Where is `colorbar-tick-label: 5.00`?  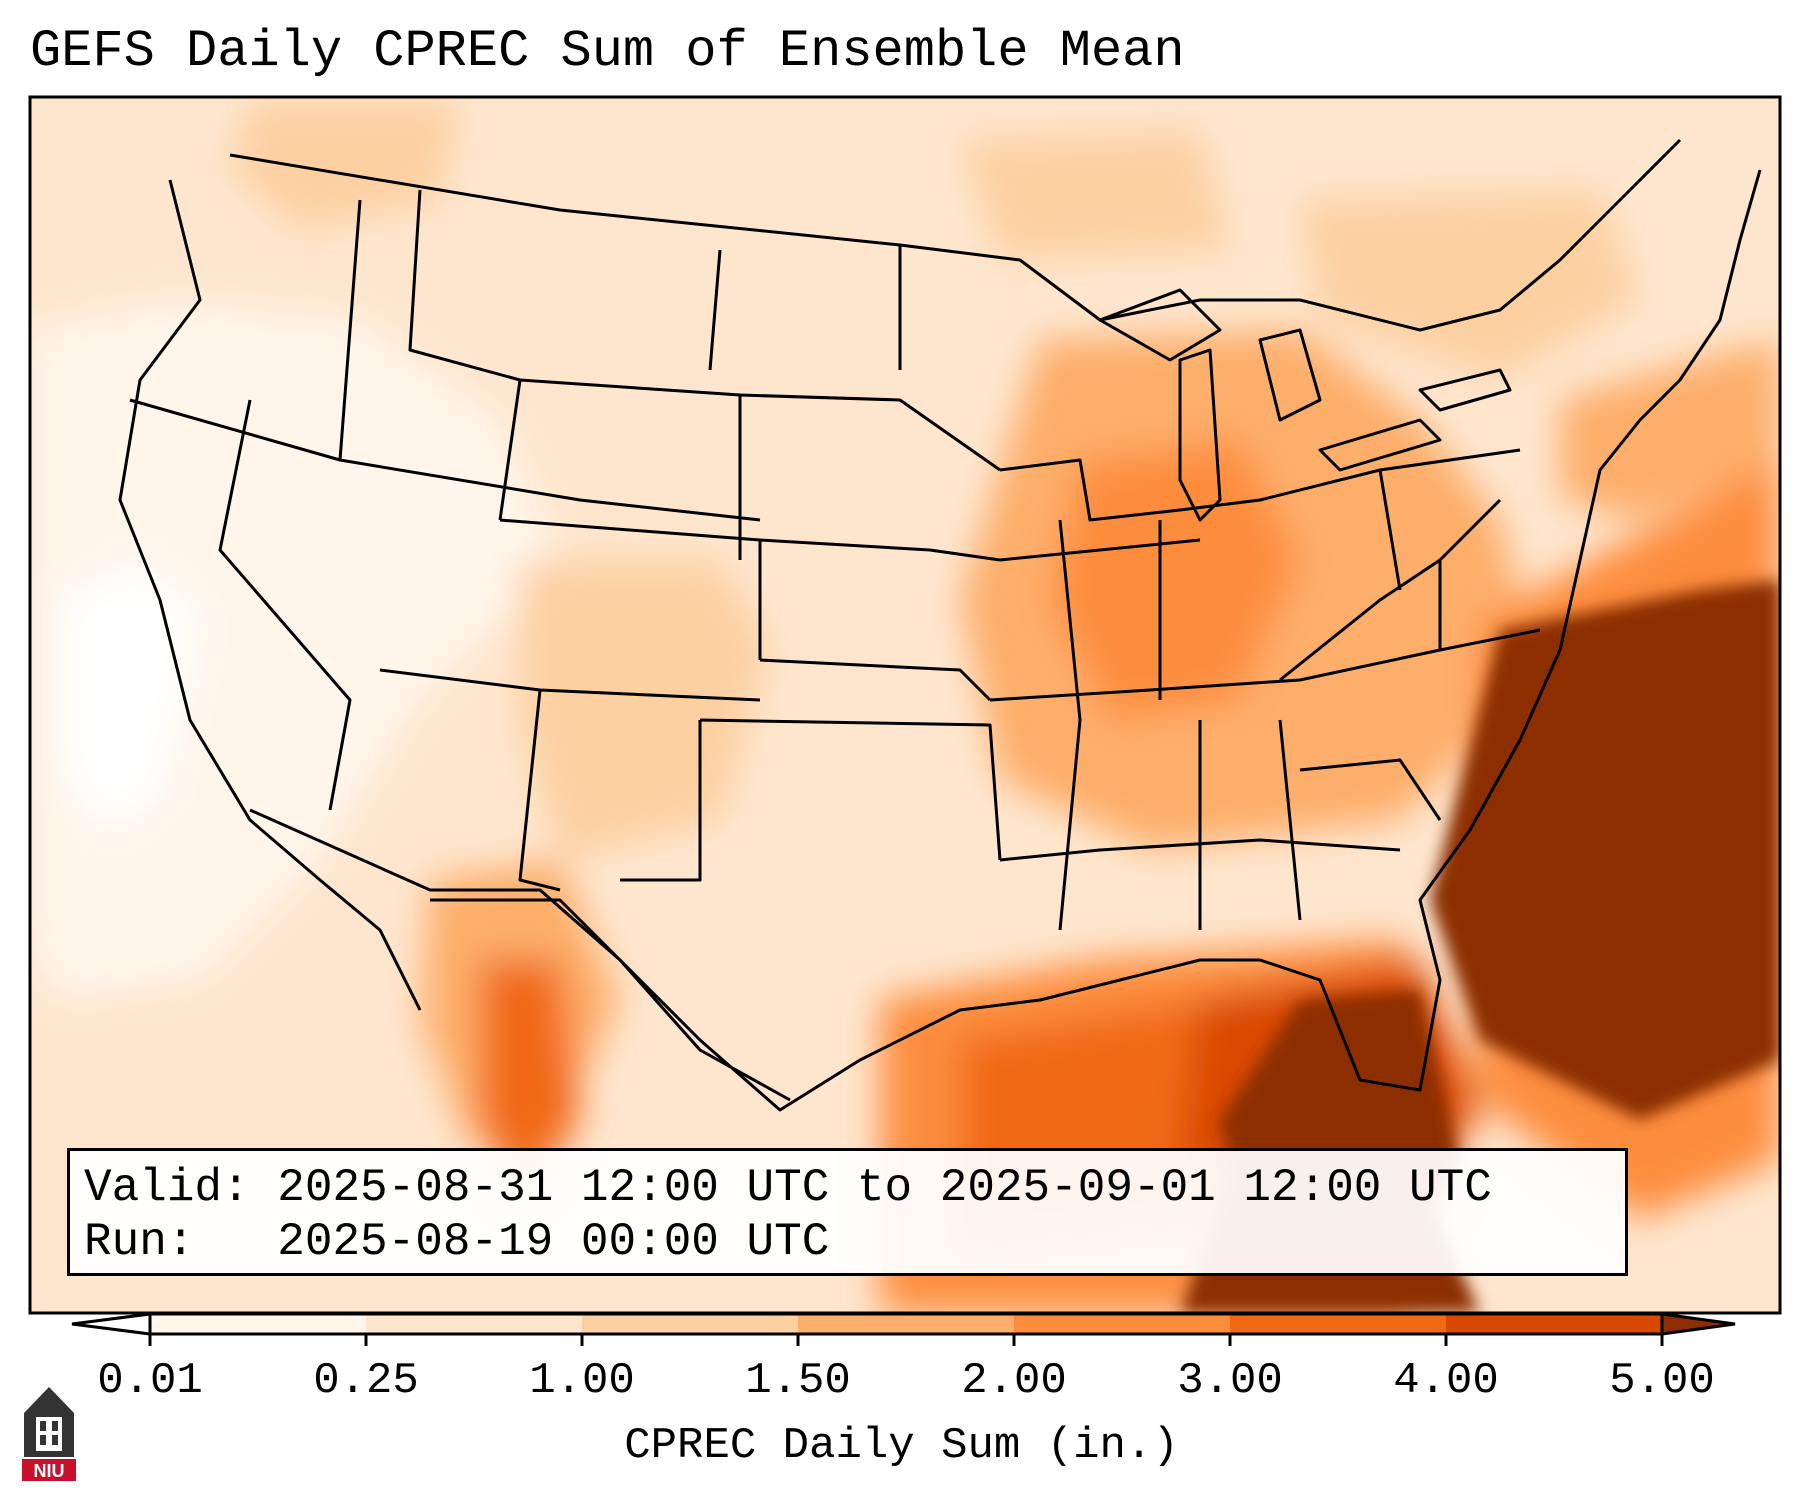
colorbar-tick-label: 5.00 is located at coordinates (1662, 1381).